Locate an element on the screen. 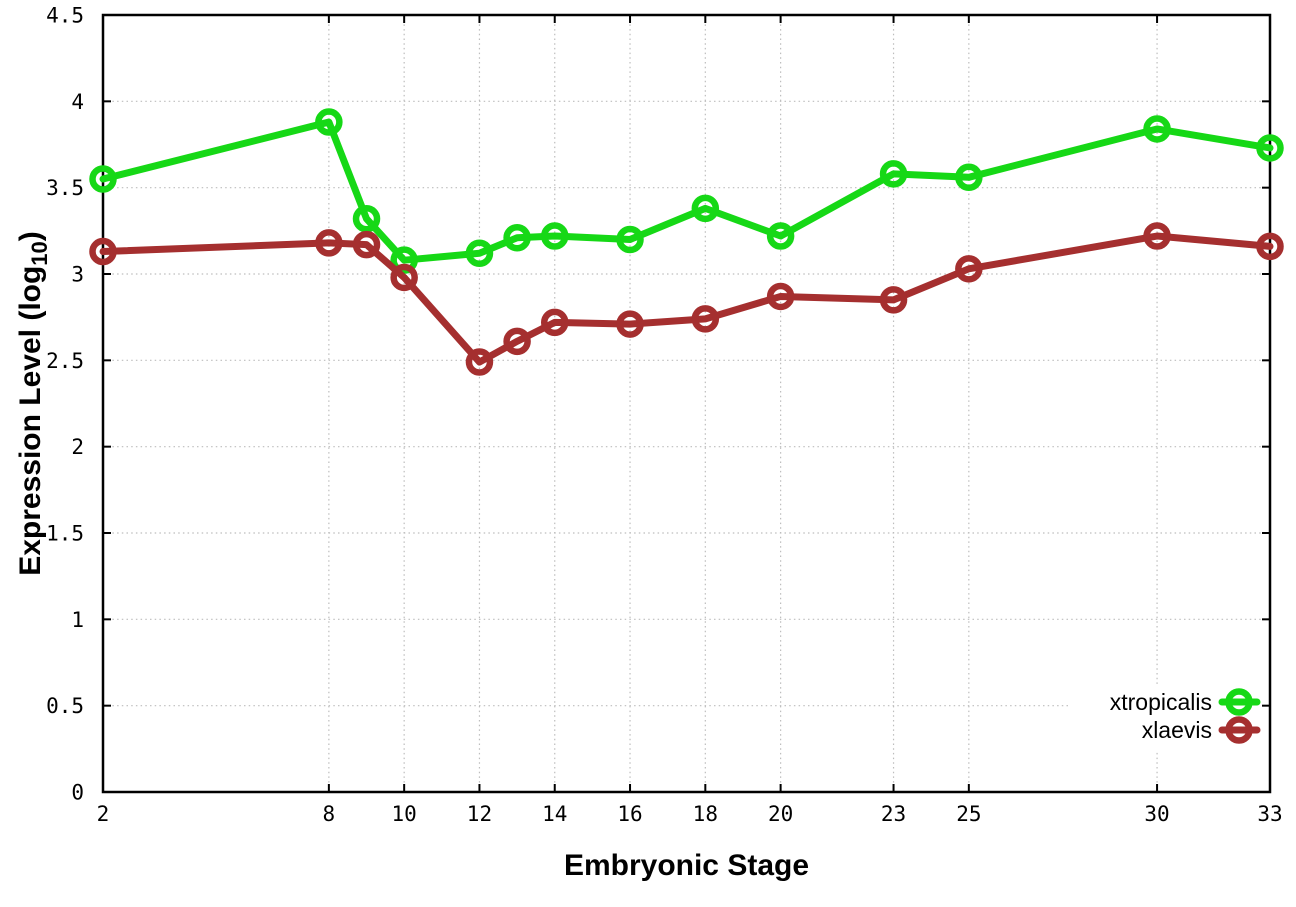  x-axis-tick-label: 23 is located at coordinates (893, 814).